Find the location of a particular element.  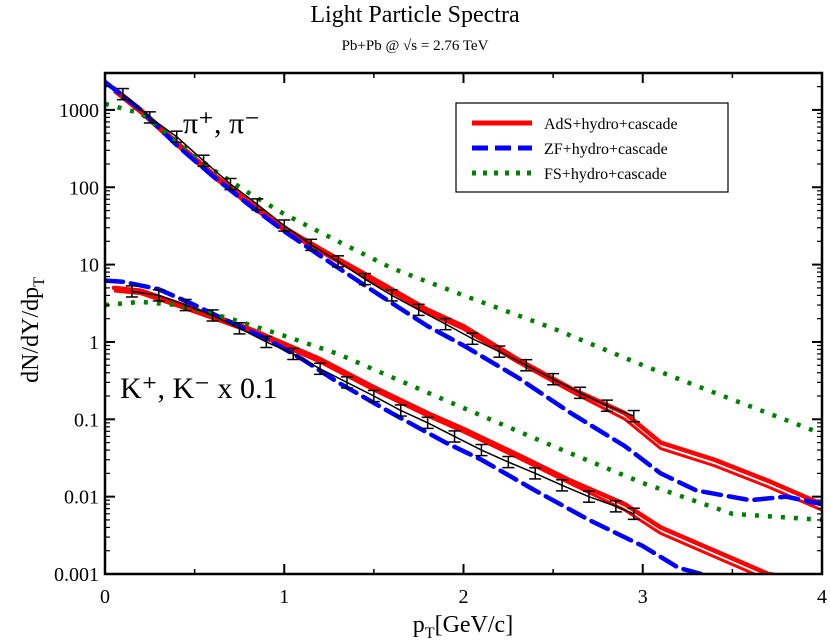

chart-subtitle: Pb+Pb @ √s = 2.76 TeV is located at coordinates (415, 46).